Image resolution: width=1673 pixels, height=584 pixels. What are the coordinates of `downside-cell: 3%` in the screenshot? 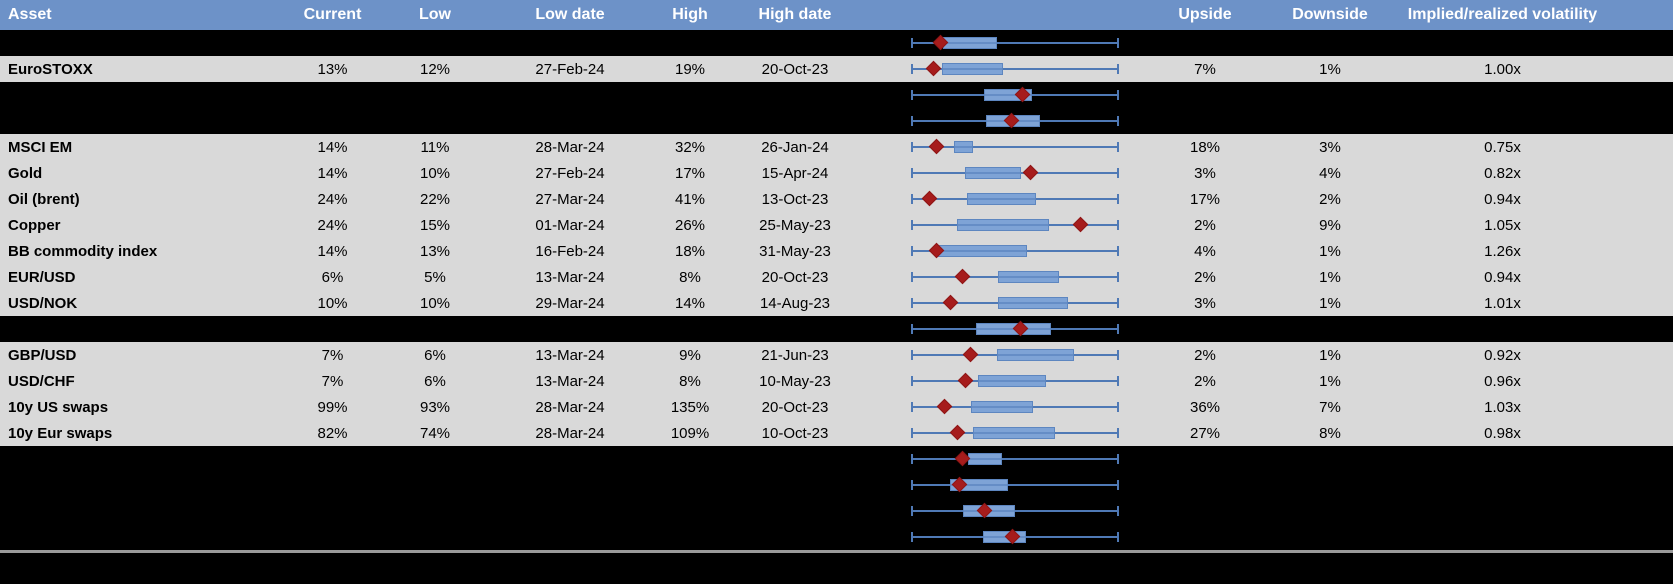 It's located at (1330, 147).